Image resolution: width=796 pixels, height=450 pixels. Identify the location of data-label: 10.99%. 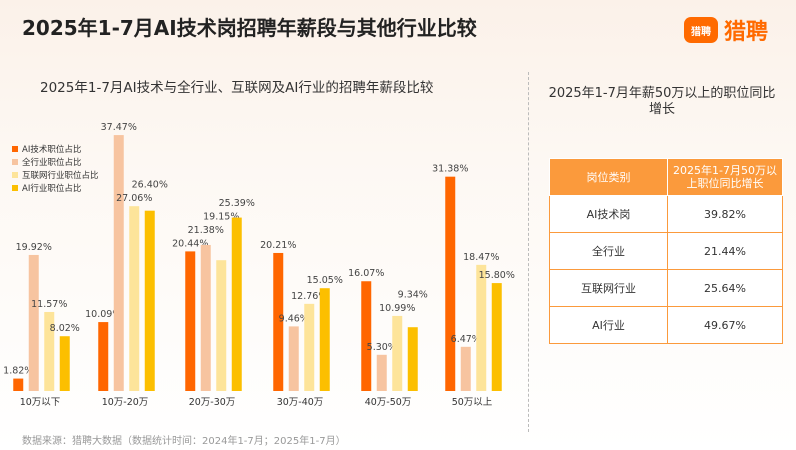
(397, 308).